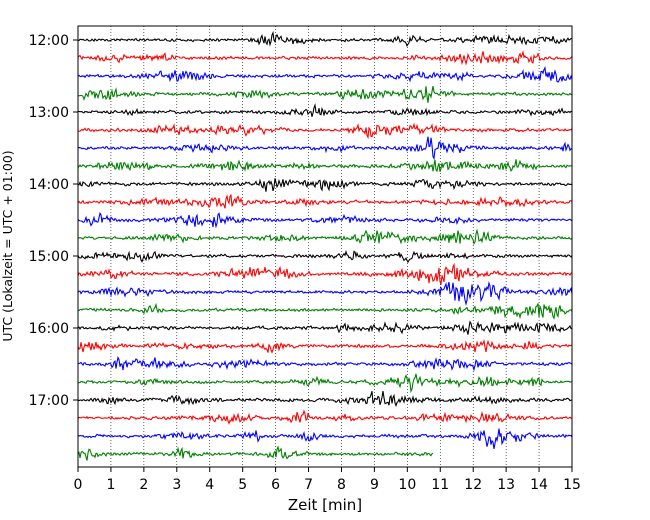 Image resolution: width=650 pixels, height=520 pixels. I want to click on y-tick-label-13:00: 13:00, so click(49, 113).